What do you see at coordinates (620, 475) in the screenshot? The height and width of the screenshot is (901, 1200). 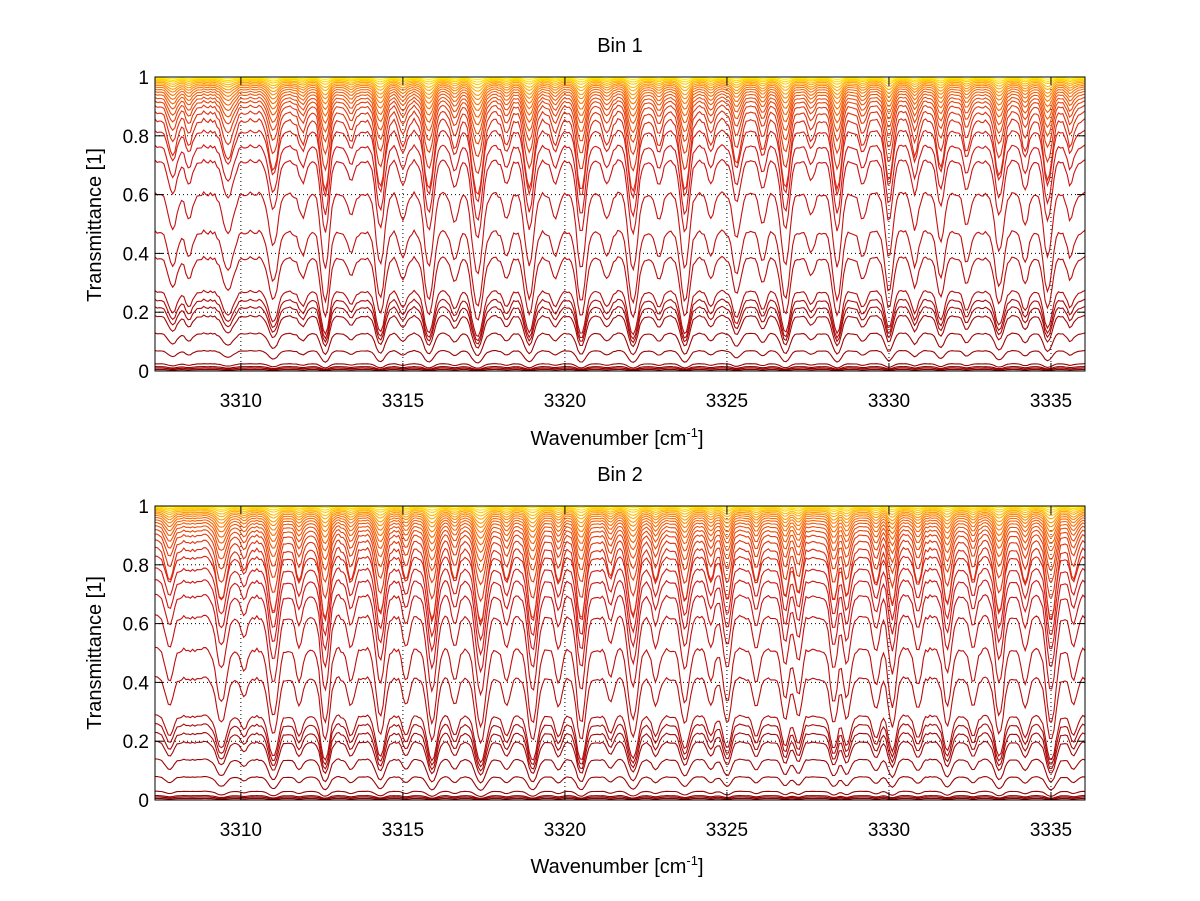 I see `plot-title: Bin 2` at bounding box center [620, 475].